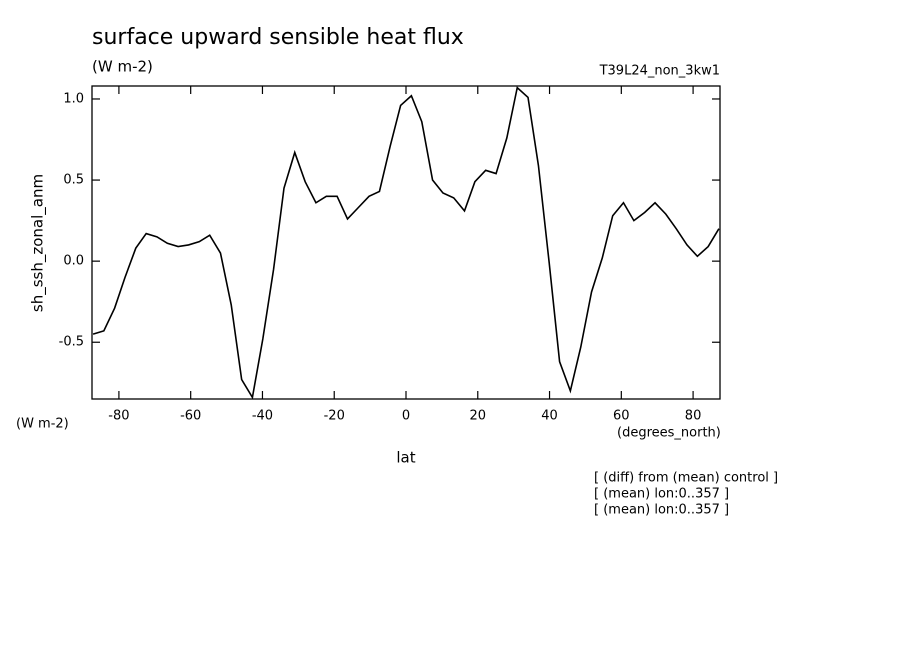 Image resolution: width=904 pixels, height=654 pixels. What do you see at coordinates (334, 416) in the screenshot?
I see `x-tick-label: -20` at bounding box center [334, 416].